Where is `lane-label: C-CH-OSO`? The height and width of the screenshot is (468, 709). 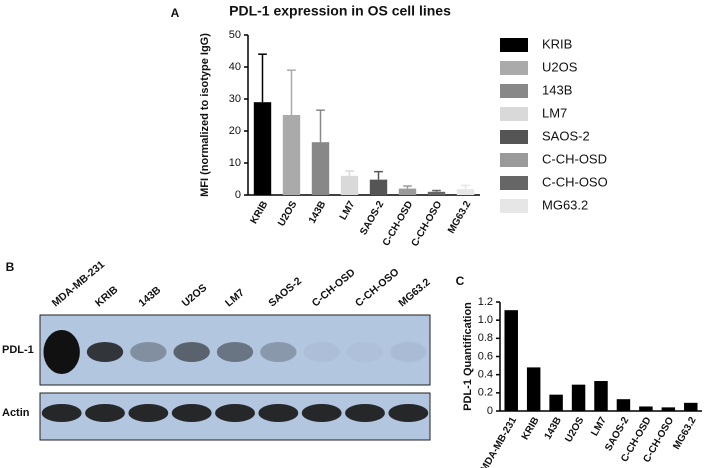
lane-label: C-CH-OSO is located at coordinates (377, 287).